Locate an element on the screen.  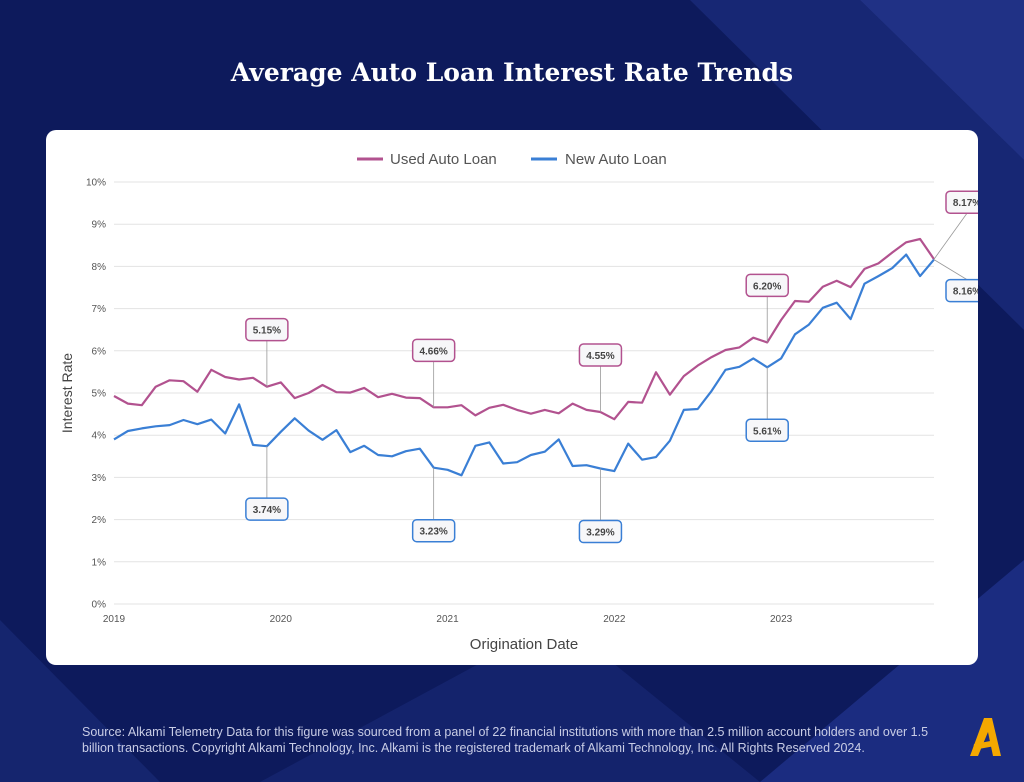
x-axis-ticks: 2019 2020 2021 2022 2023 is located at coordinates (448, 619).